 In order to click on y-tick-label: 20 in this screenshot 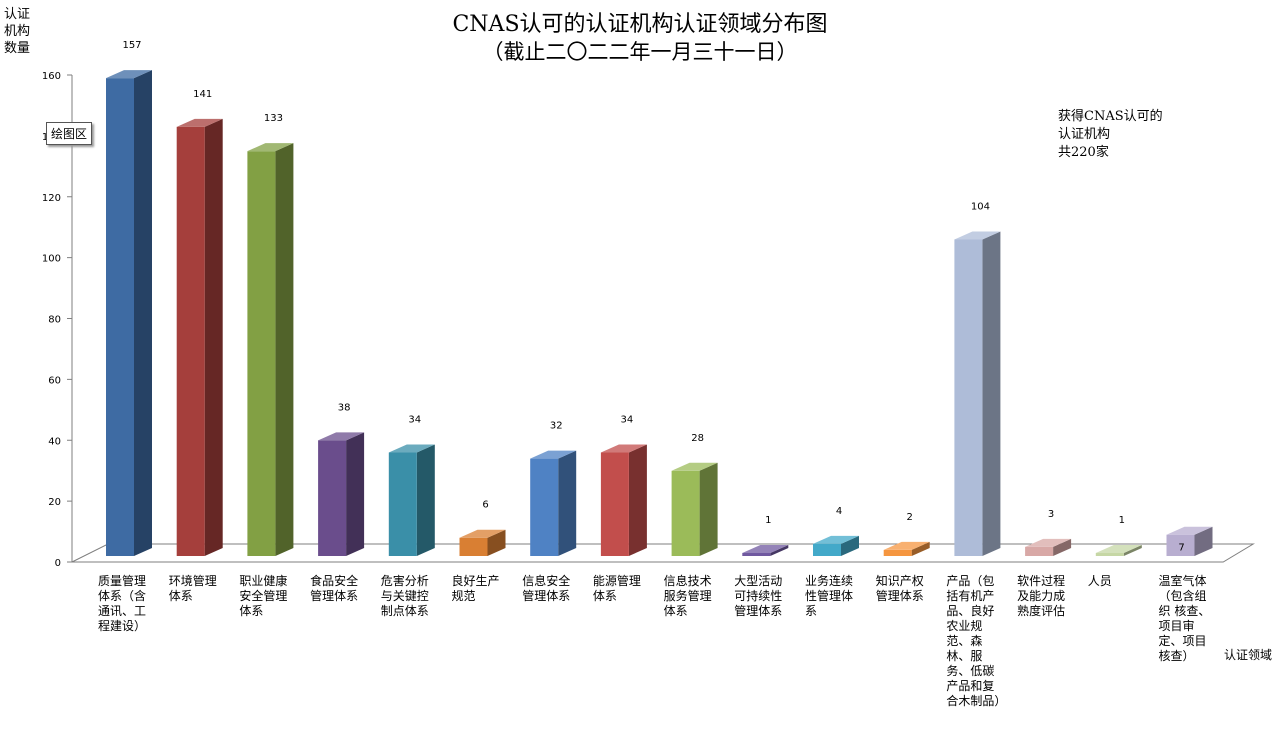, I will do `click(54, 502)`.